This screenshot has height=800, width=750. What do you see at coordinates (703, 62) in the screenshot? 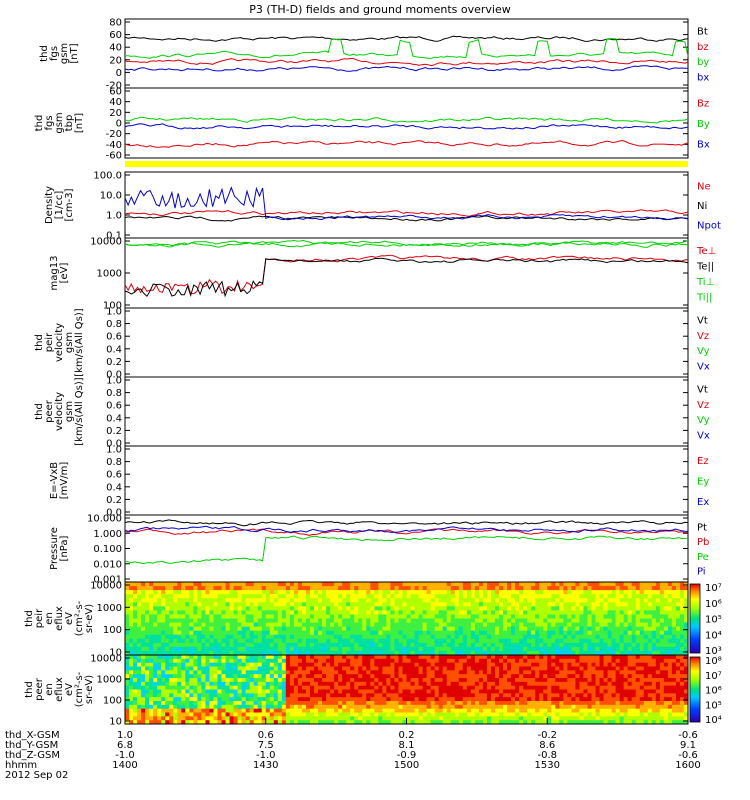
I see `legend-by: by` at bounding box center [703, 62].